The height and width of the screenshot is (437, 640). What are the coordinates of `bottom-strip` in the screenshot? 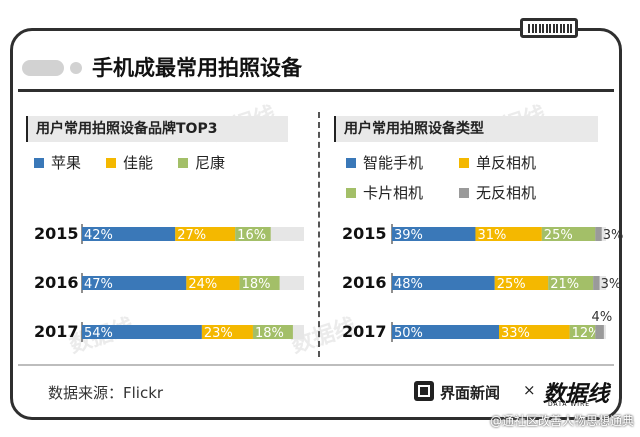 It's located at (320, 428).